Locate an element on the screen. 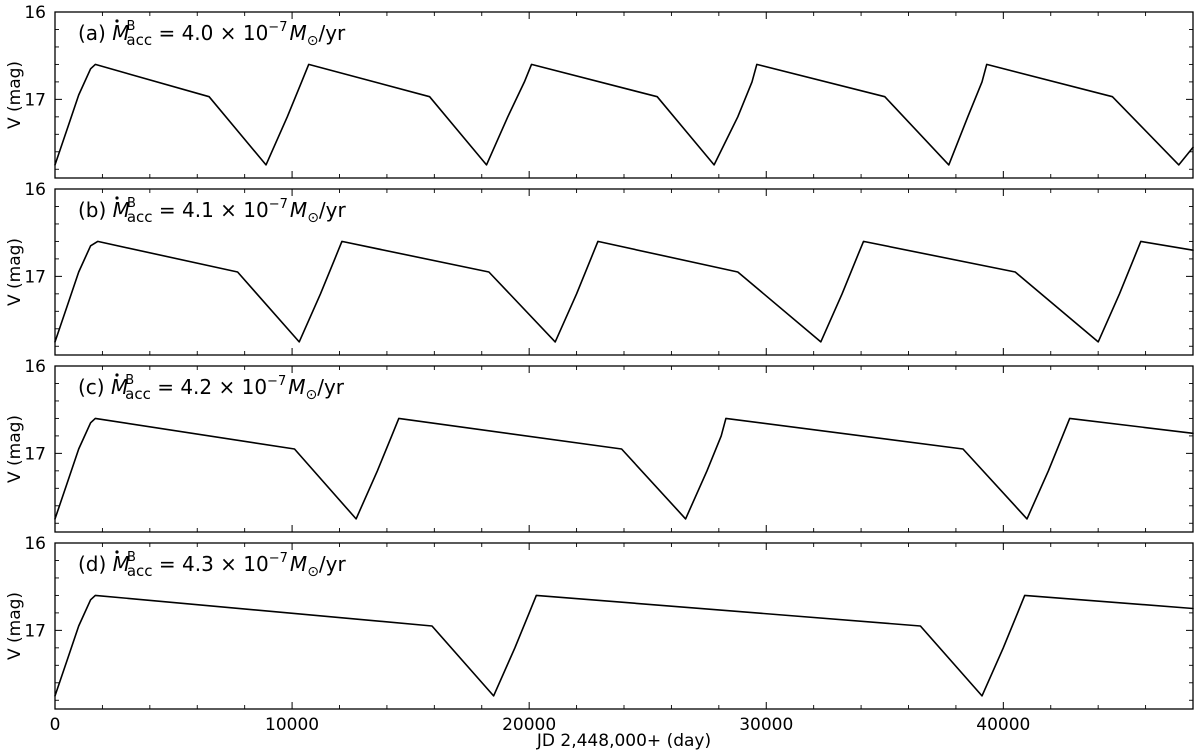 This screenshot has height=753, width=1200. x-tick-label: 40000 is located at coordinates (1003, 725).